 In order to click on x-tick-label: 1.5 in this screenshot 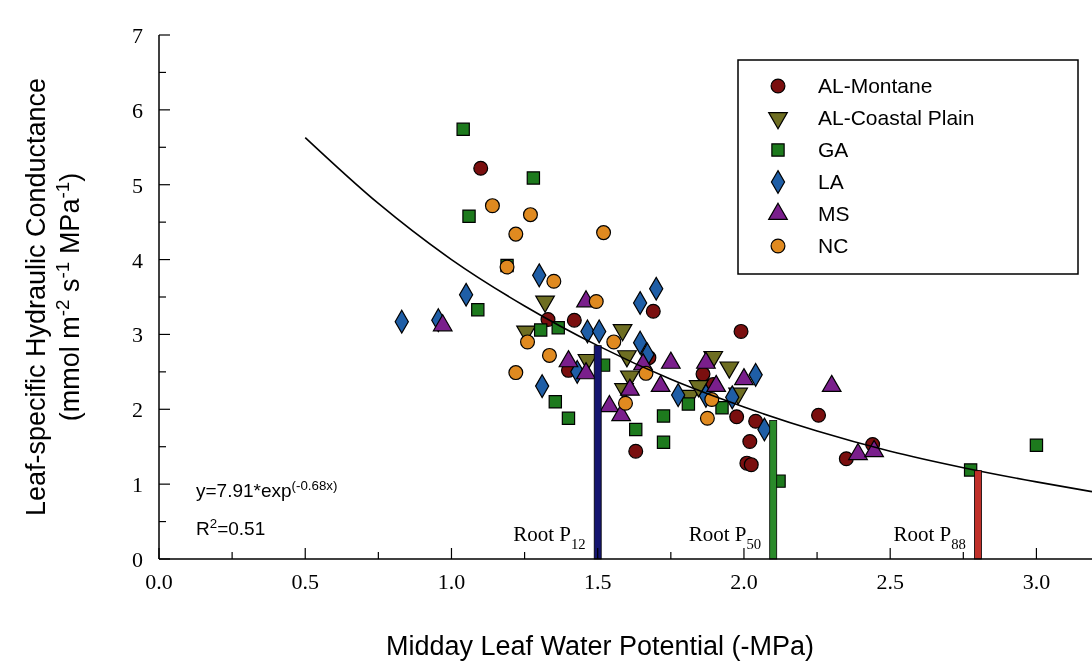, I will do `click(597, 581)`.